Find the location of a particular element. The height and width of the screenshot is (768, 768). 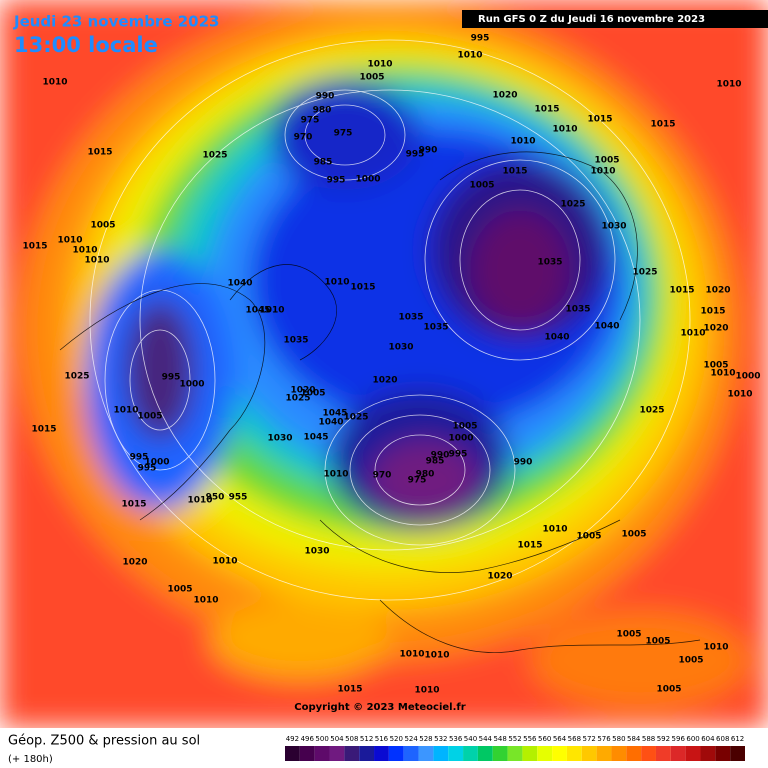

scale-label: 500 is located at coordinates (321, 739).